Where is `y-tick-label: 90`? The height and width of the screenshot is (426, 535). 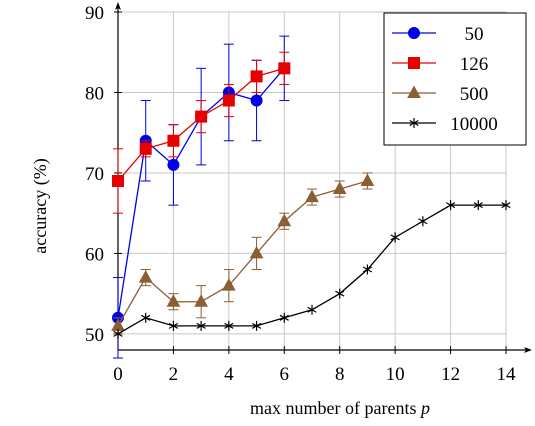 y-tick-label: 90 is located at coordinates (94, 13).